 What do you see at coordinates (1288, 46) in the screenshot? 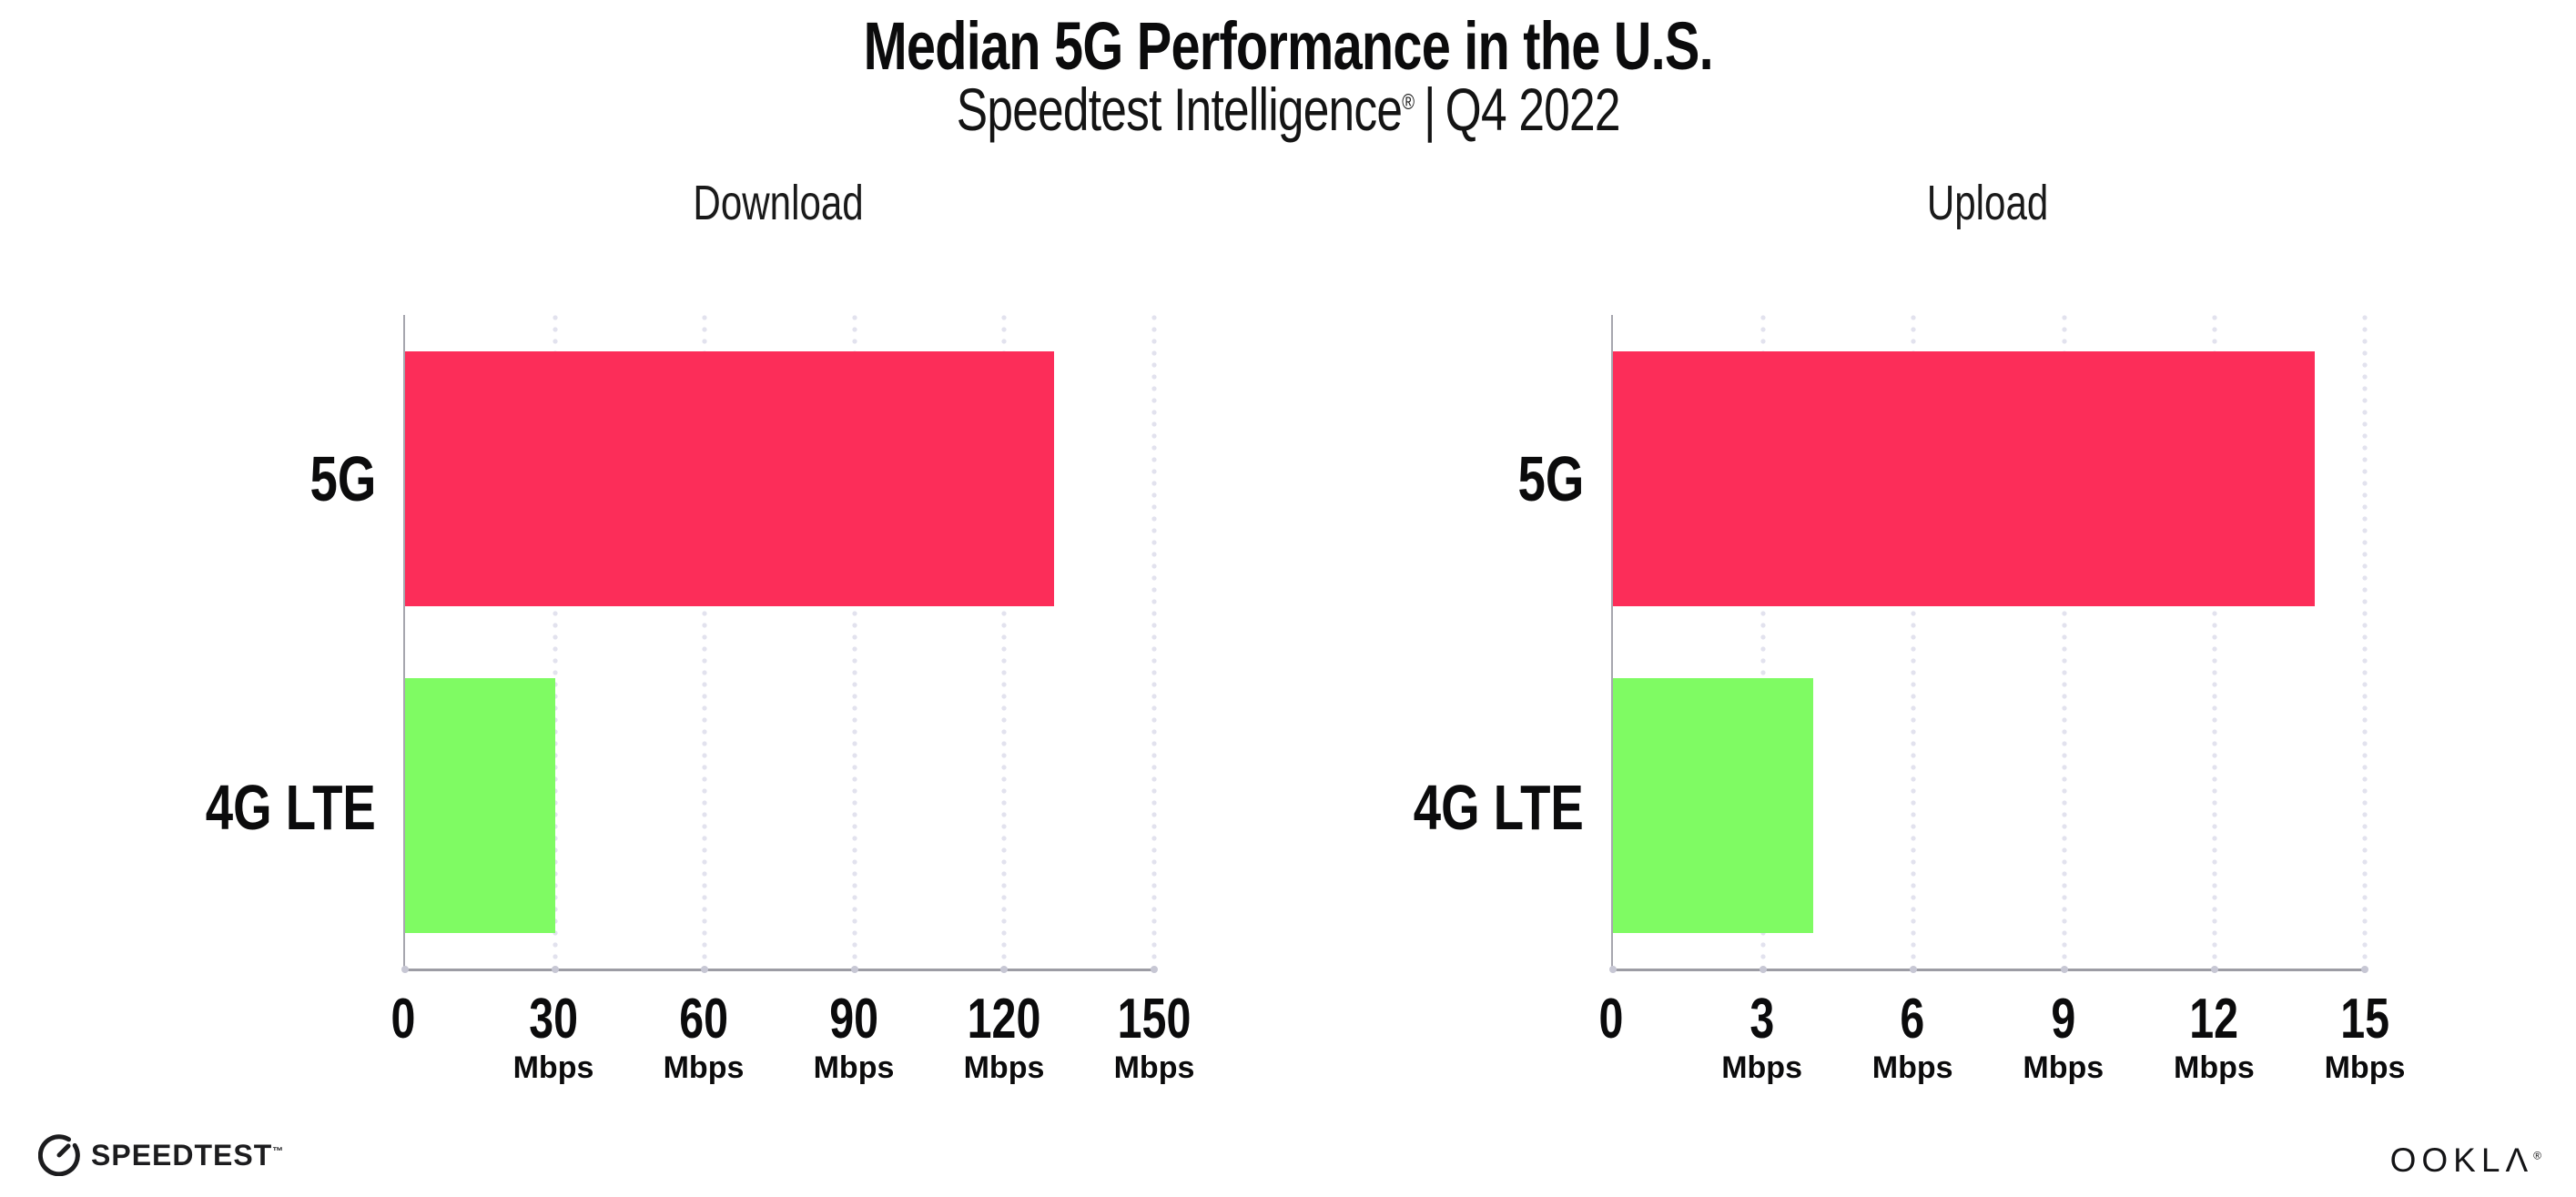
I see `page-title-text: Median 5G Performance in the U.S.` at bounding box center [1288, 46].